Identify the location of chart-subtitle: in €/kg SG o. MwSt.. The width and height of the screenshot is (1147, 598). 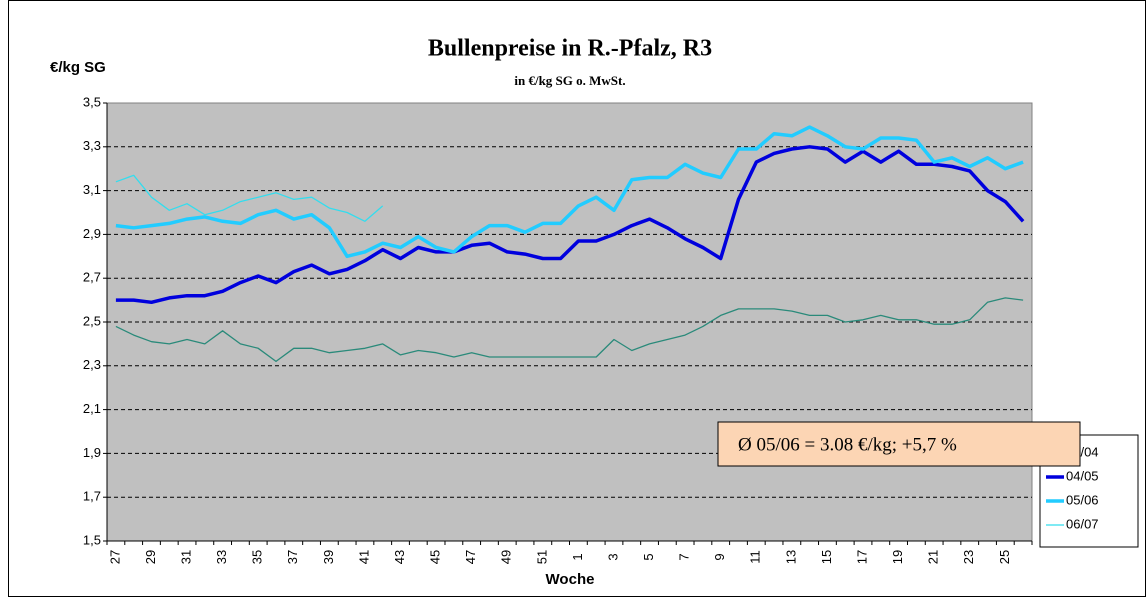
(569, 80).